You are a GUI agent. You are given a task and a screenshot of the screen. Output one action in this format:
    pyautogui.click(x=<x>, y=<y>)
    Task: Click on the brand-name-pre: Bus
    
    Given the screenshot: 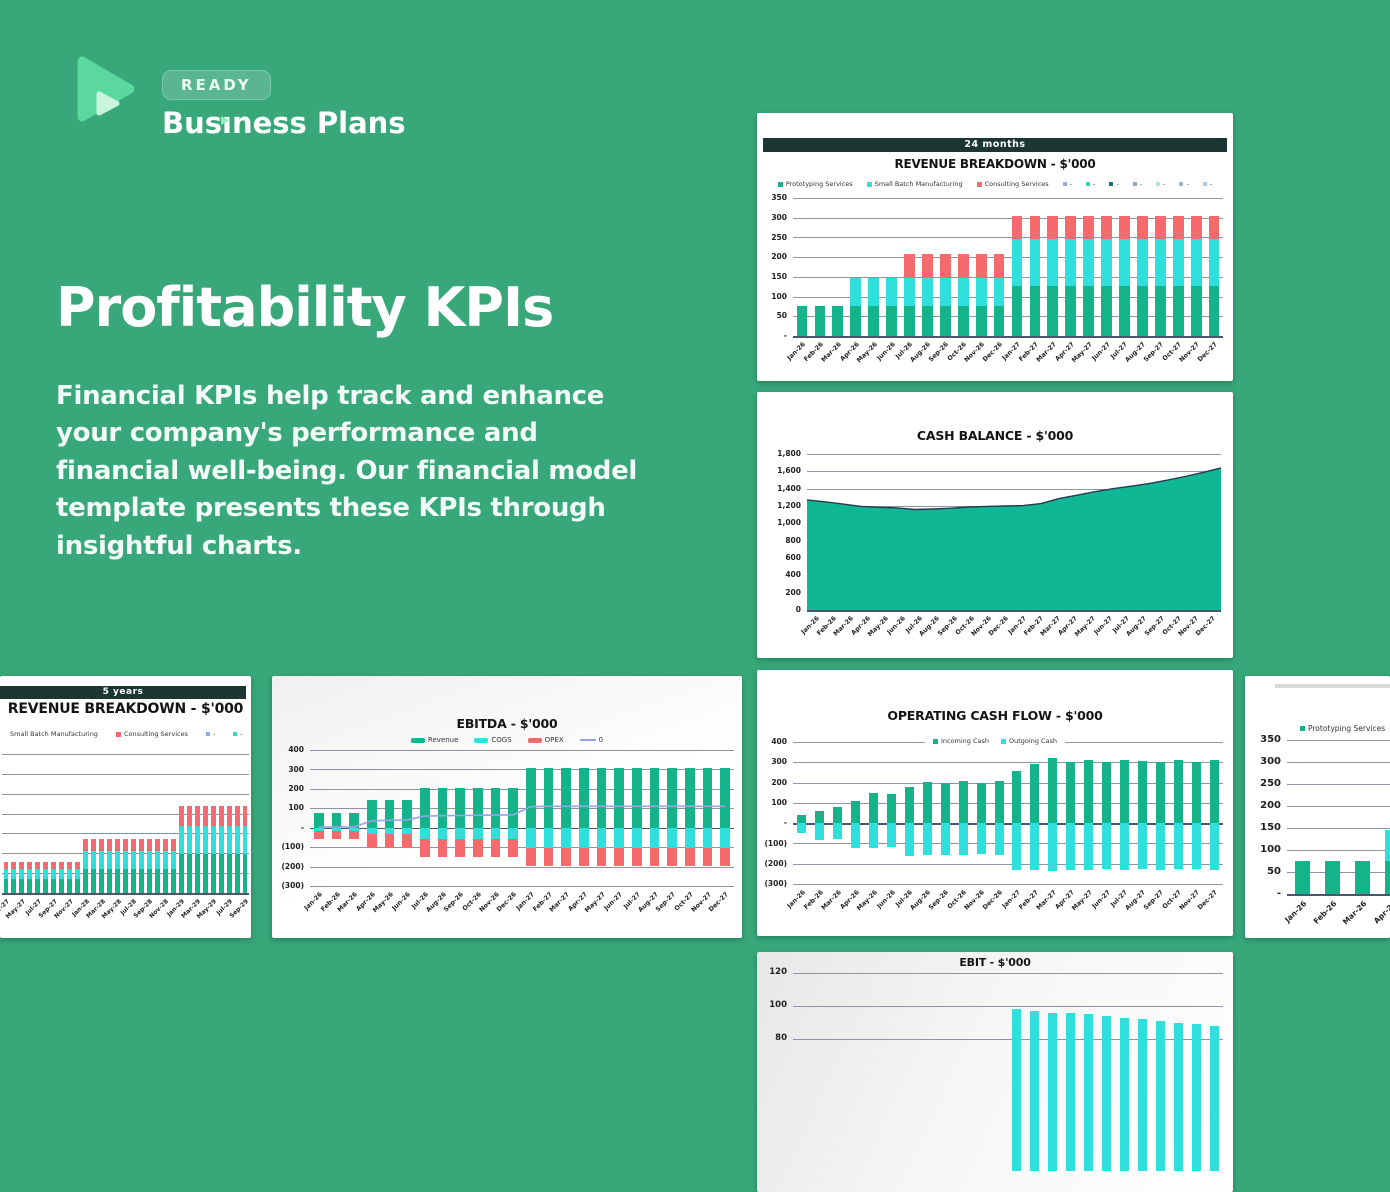 What is the action you would take?
    pyautogui.click(x=192, y=123)
    